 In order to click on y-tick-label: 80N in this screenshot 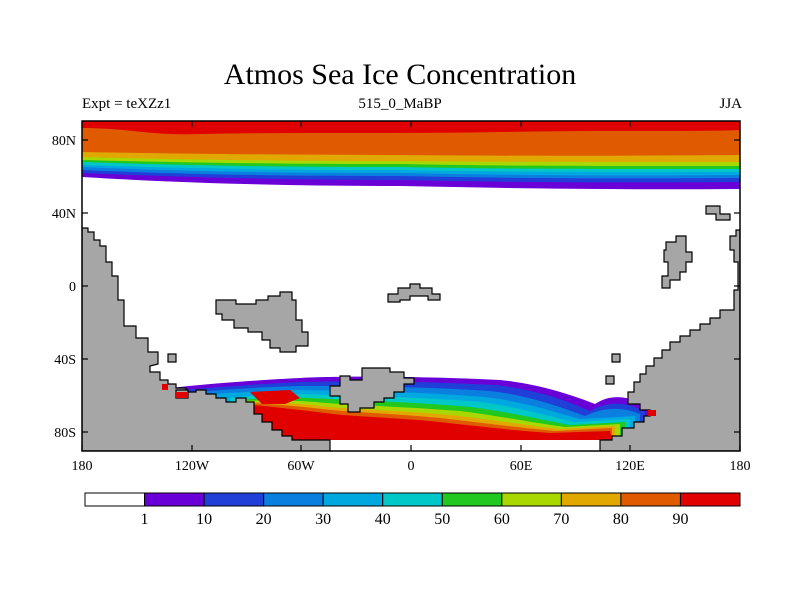, I will do `click(64, 141)`.